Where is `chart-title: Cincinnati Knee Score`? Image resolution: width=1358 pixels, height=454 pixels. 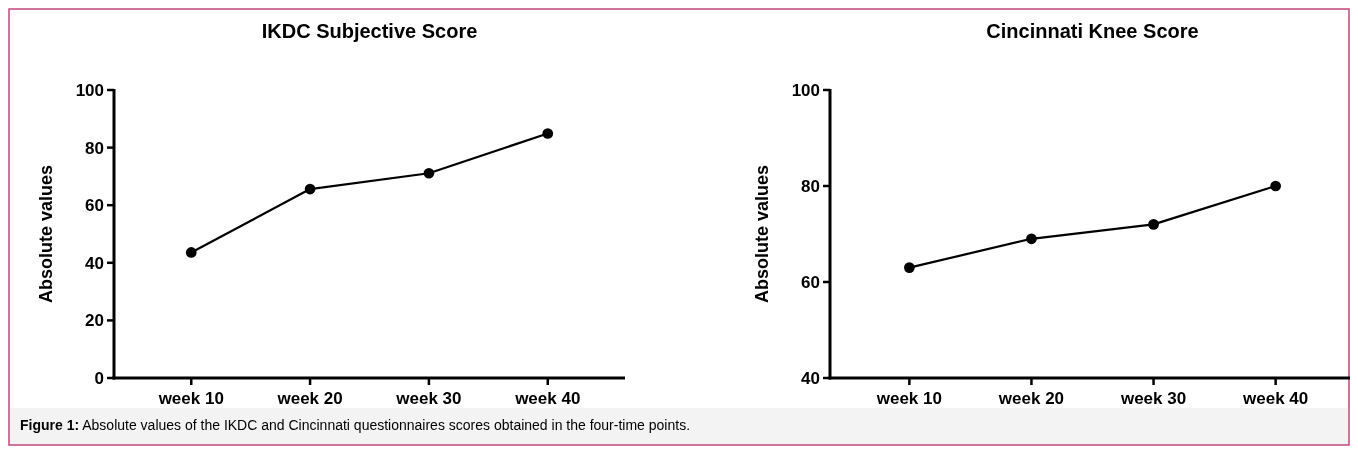 chart-title: Cincinnati Knee Score is located at coordinates (1092, 31).